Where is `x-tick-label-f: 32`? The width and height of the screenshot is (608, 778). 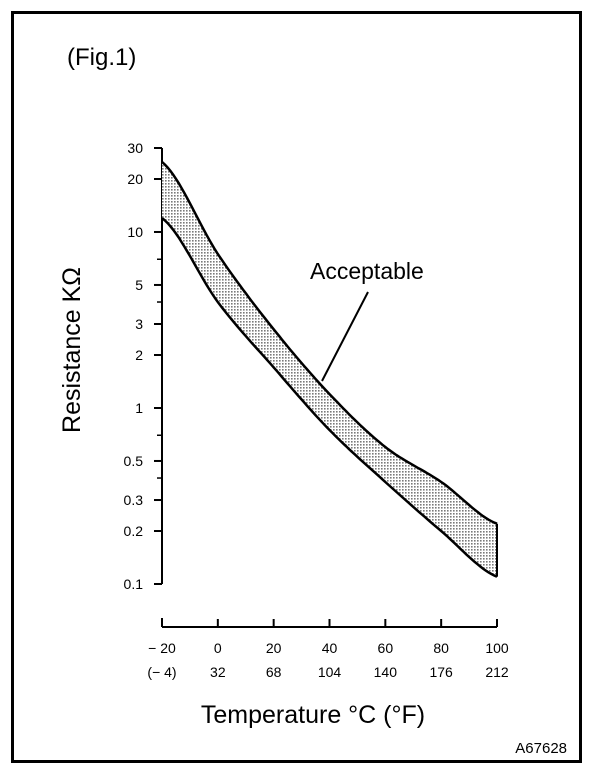
x-tick-label-f: 32 is located at coordinates (218, 672).